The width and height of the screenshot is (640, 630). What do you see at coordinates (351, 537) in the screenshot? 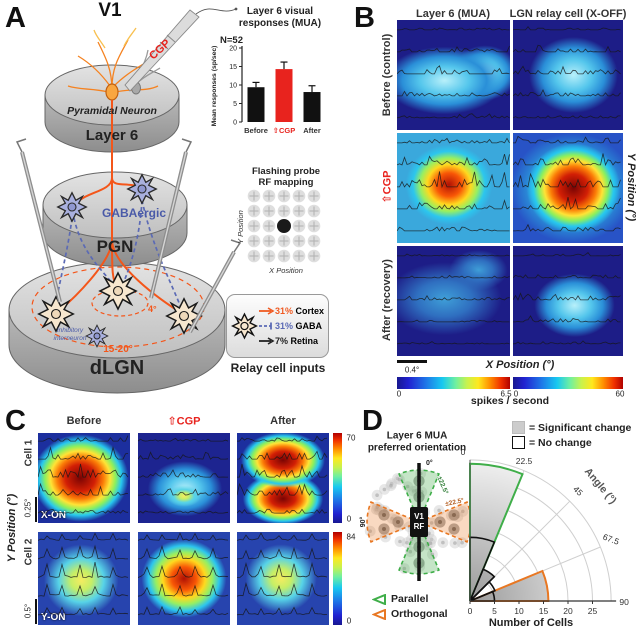
I see `colorbar-cell2-max: 84` at bounding box center [351, 537].